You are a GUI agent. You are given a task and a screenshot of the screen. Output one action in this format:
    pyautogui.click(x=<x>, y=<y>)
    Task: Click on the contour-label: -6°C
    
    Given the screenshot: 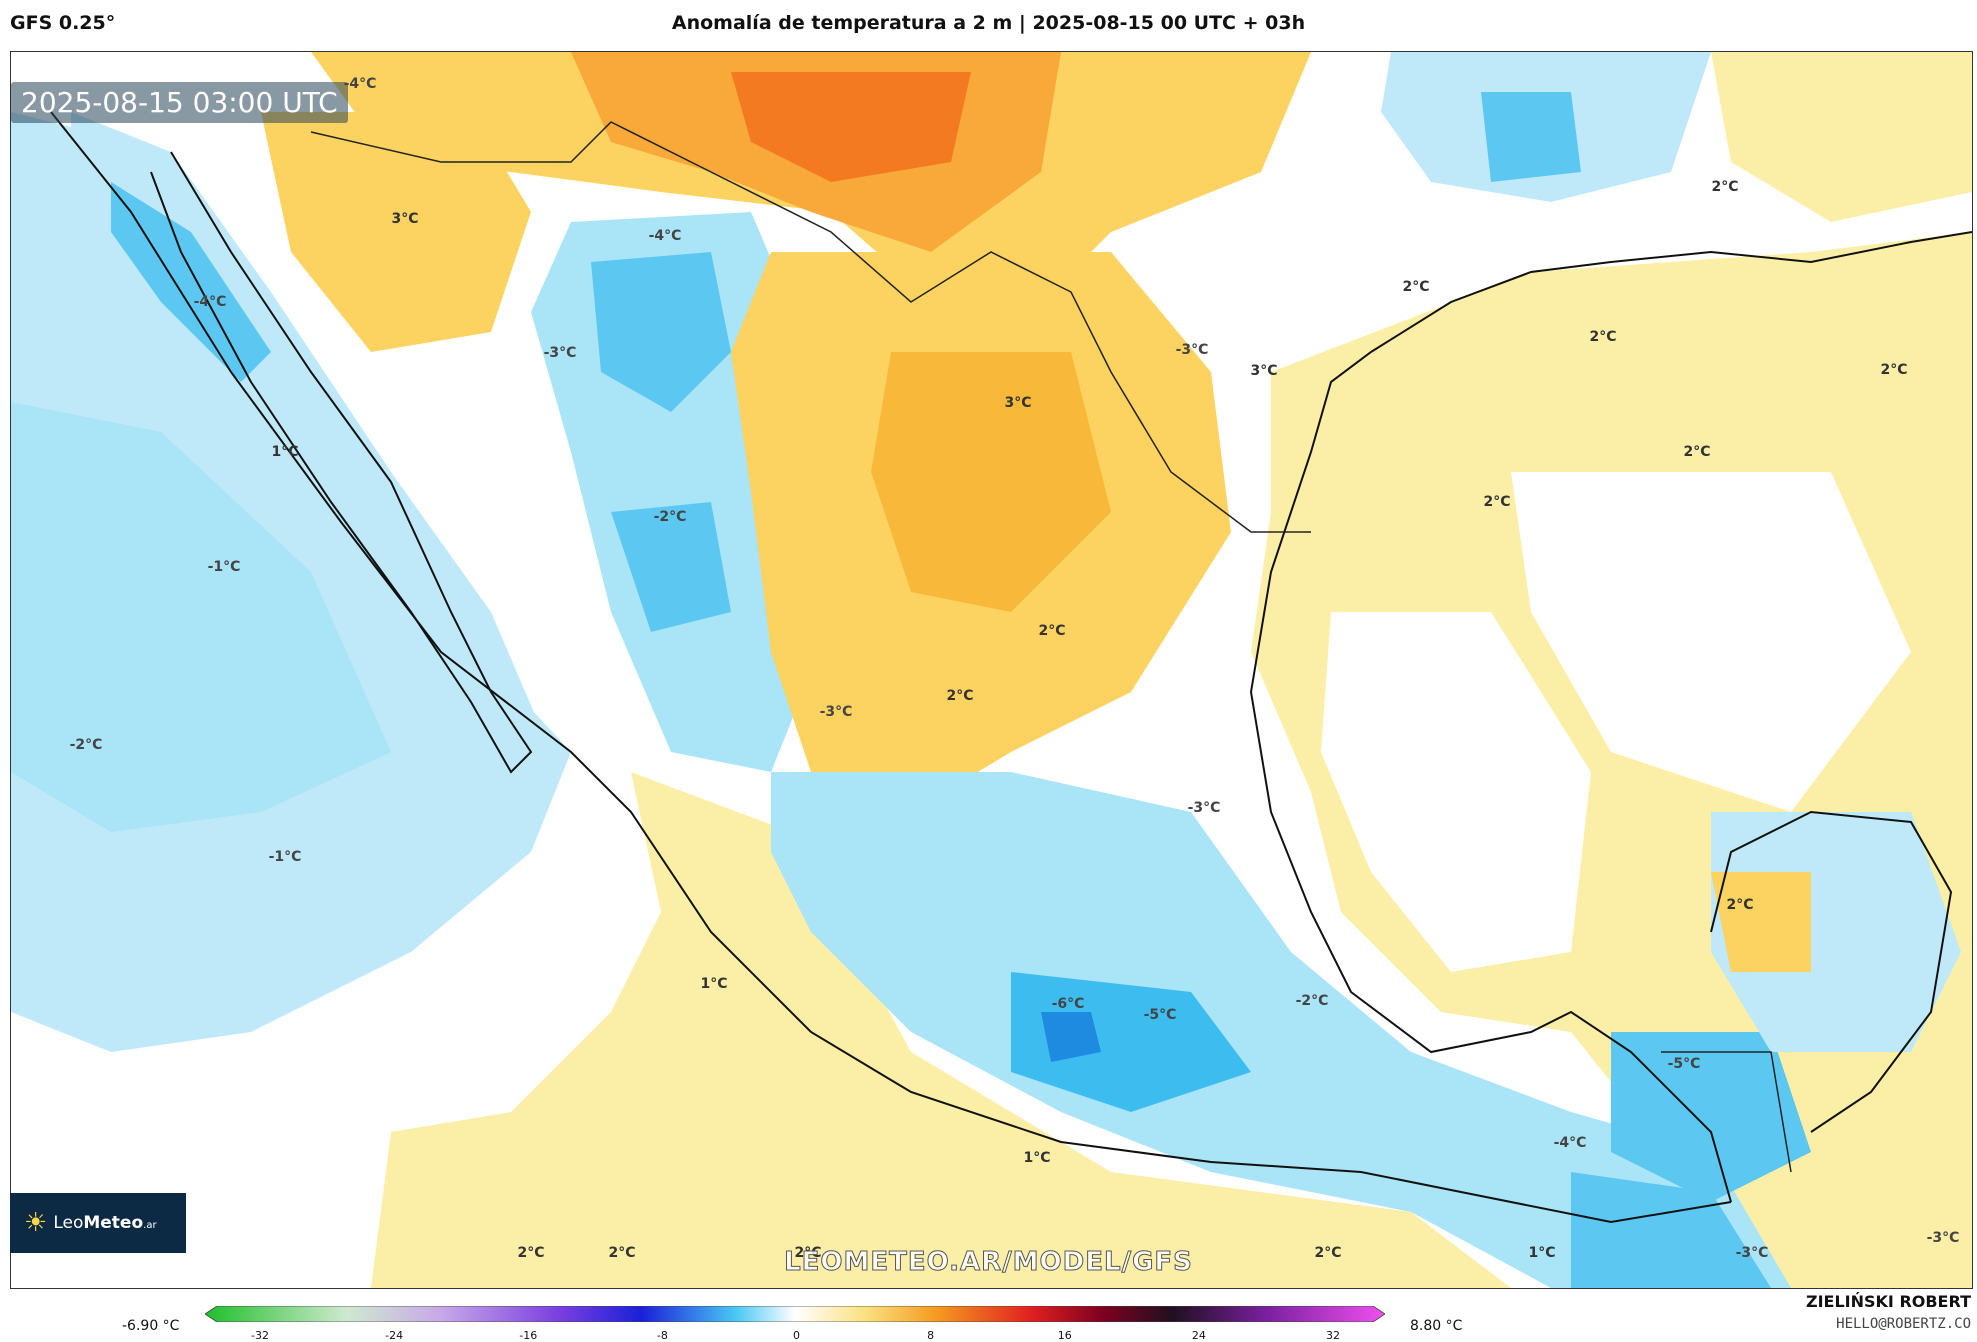 What is the action you would take?
    pyautogui.click(x=1068, y=1004)
    